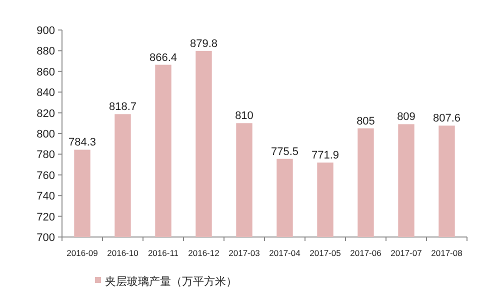 This screenshot has height=306, width=500. I want to click on x-tick-label: 2016-09, so click(82, 253).